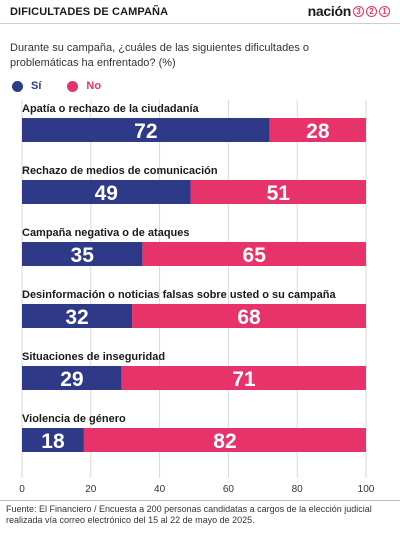  I want to click on category-label: Apatía o rechazo de la ciudadanía, so click(111, 109).